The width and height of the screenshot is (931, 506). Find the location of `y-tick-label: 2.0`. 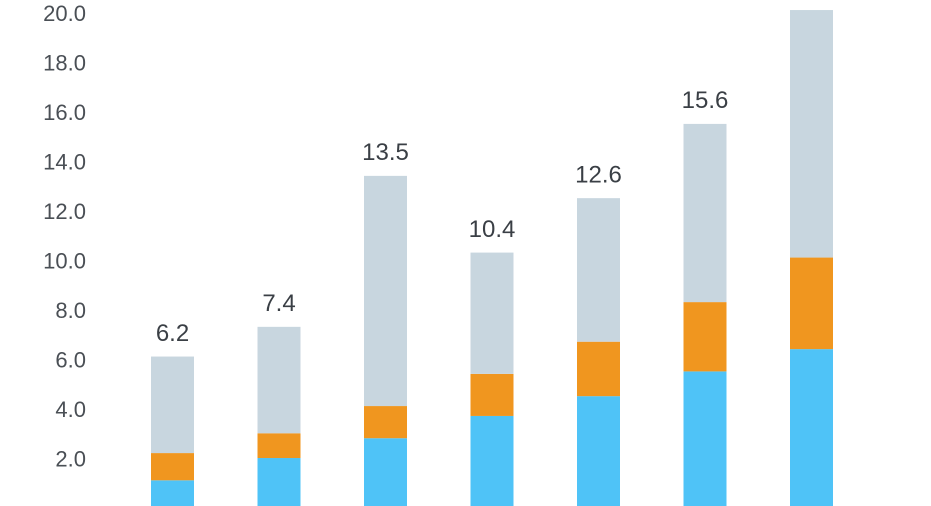

y-tick-label: 2.0 is located at coordinates (70, 458).